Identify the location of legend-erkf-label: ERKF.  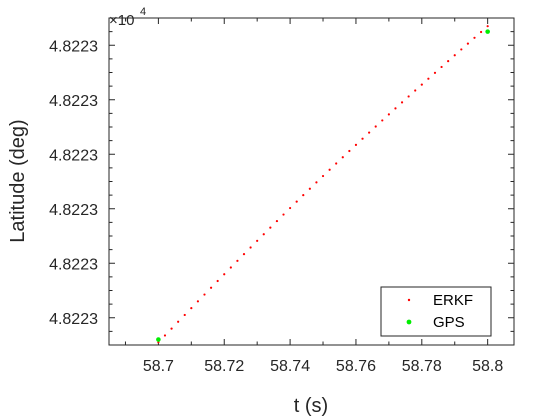
(453, 300).